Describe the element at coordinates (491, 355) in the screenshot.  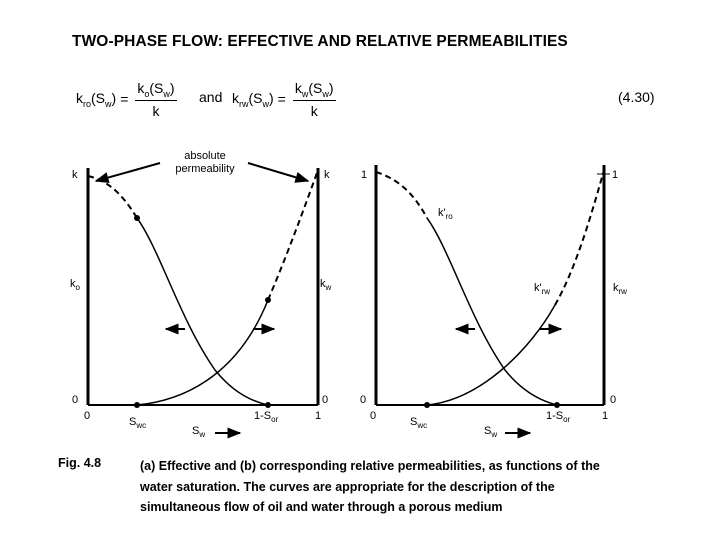
I see `diagram-b-krw-curve` at that location.